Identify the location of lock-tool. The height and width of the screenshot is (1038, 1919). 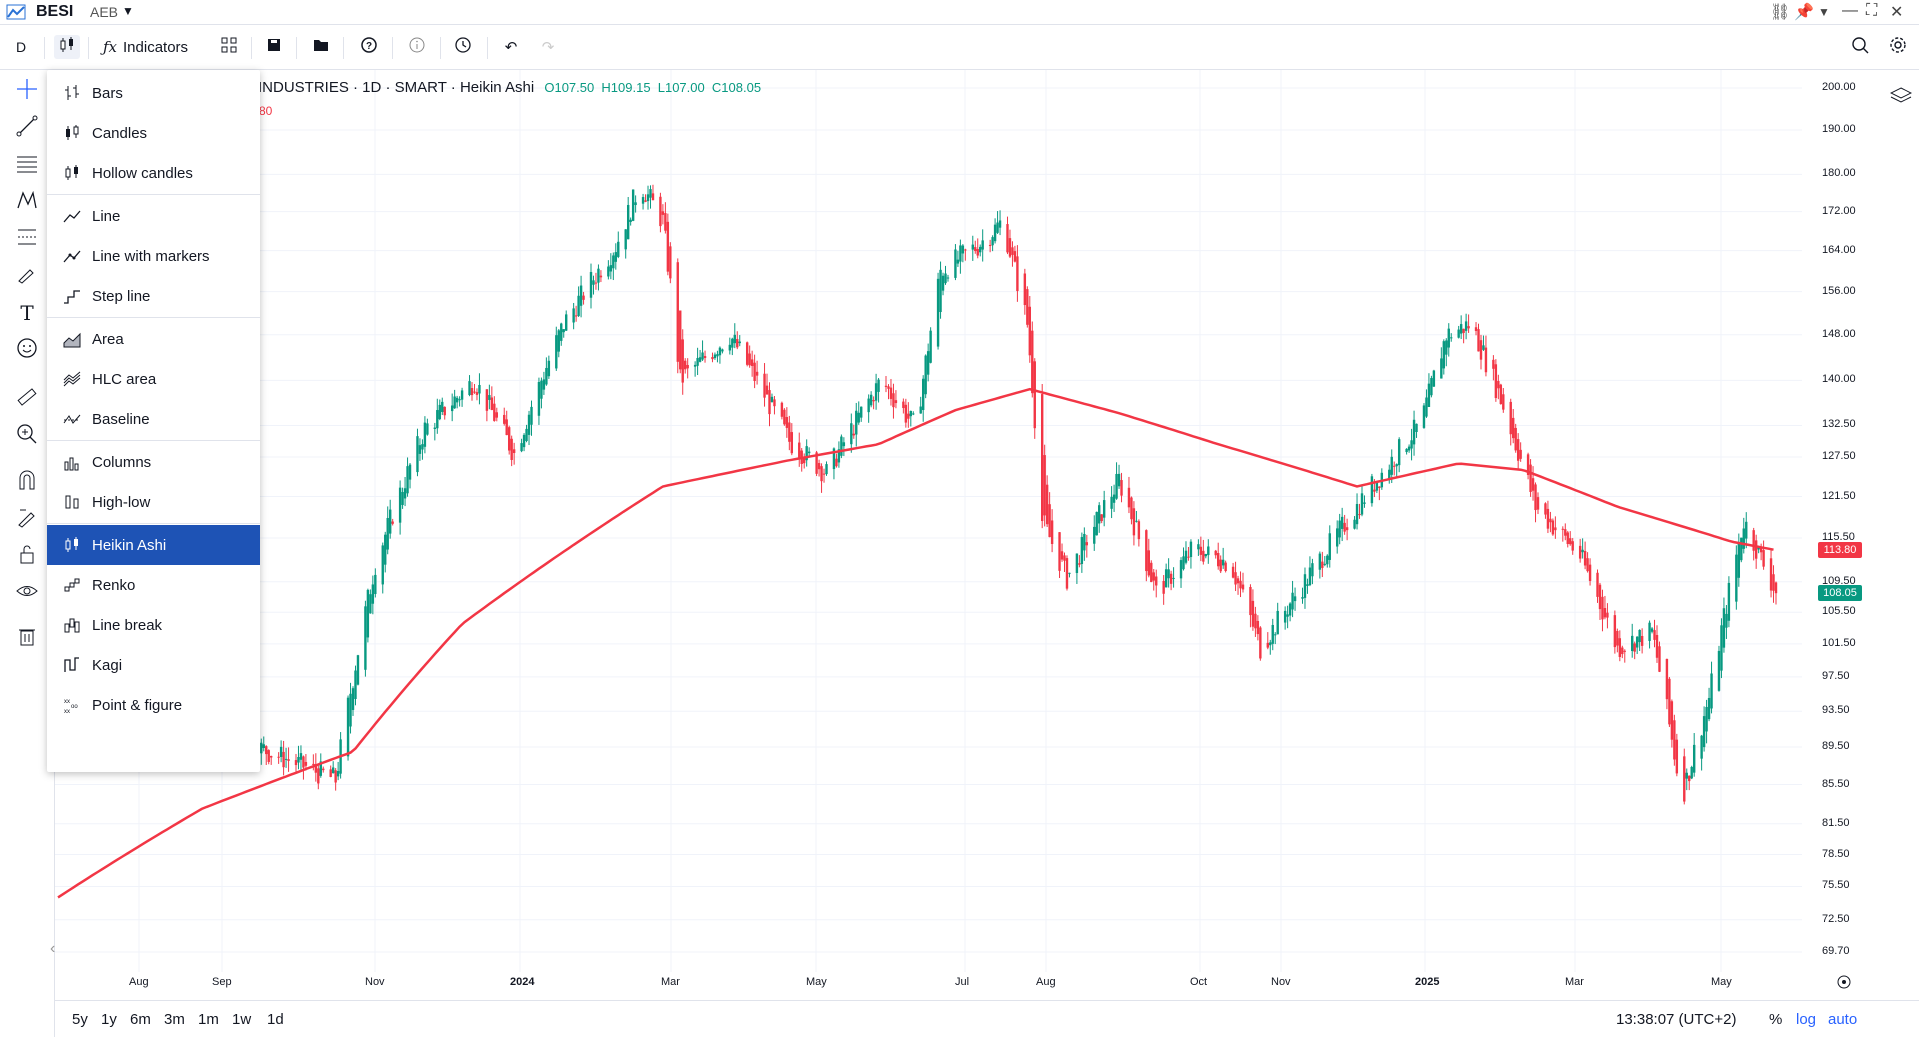
(27, 556).